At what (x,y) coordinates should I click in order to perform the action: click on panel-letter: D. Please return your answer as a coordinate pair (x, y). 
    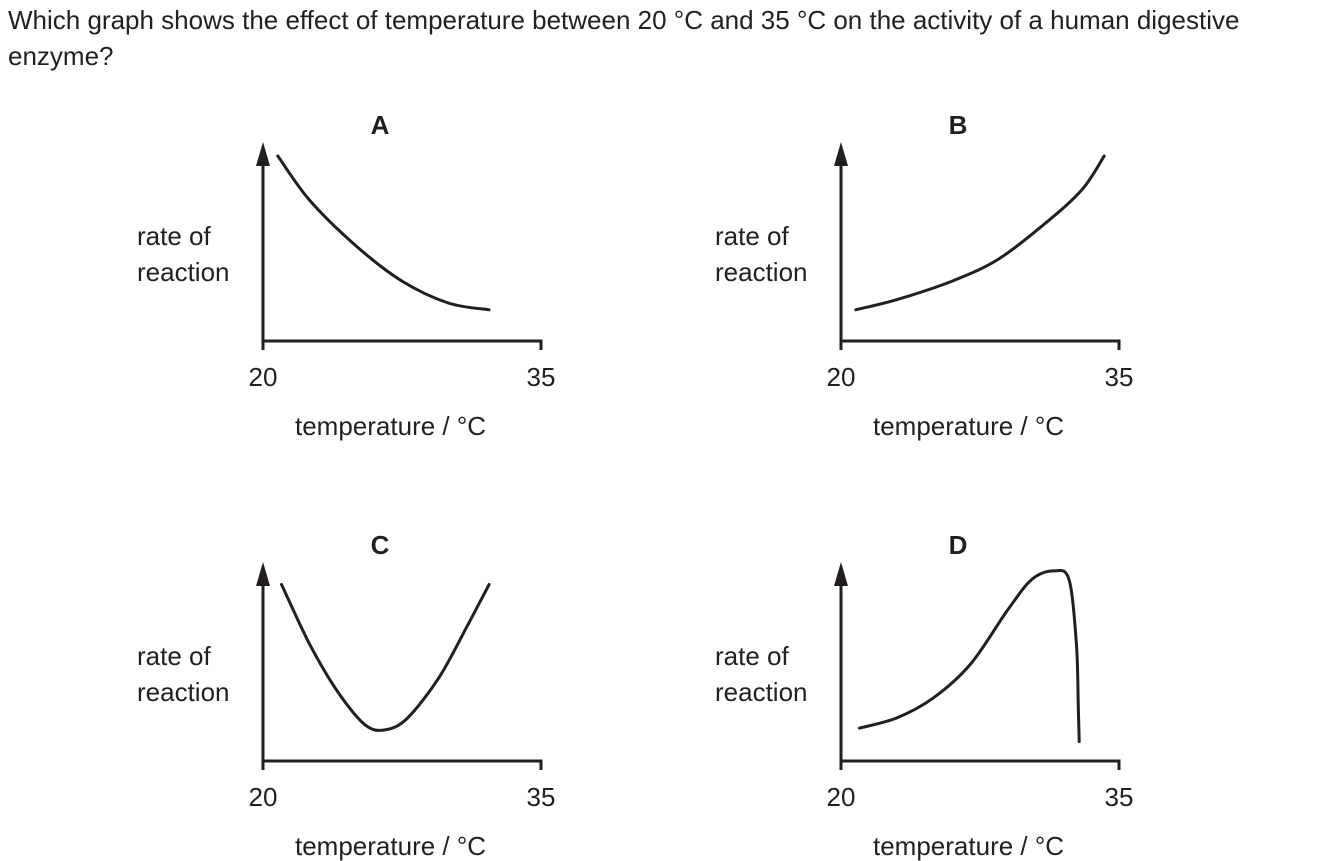
    Looking at the image, I should click on (958, 545).